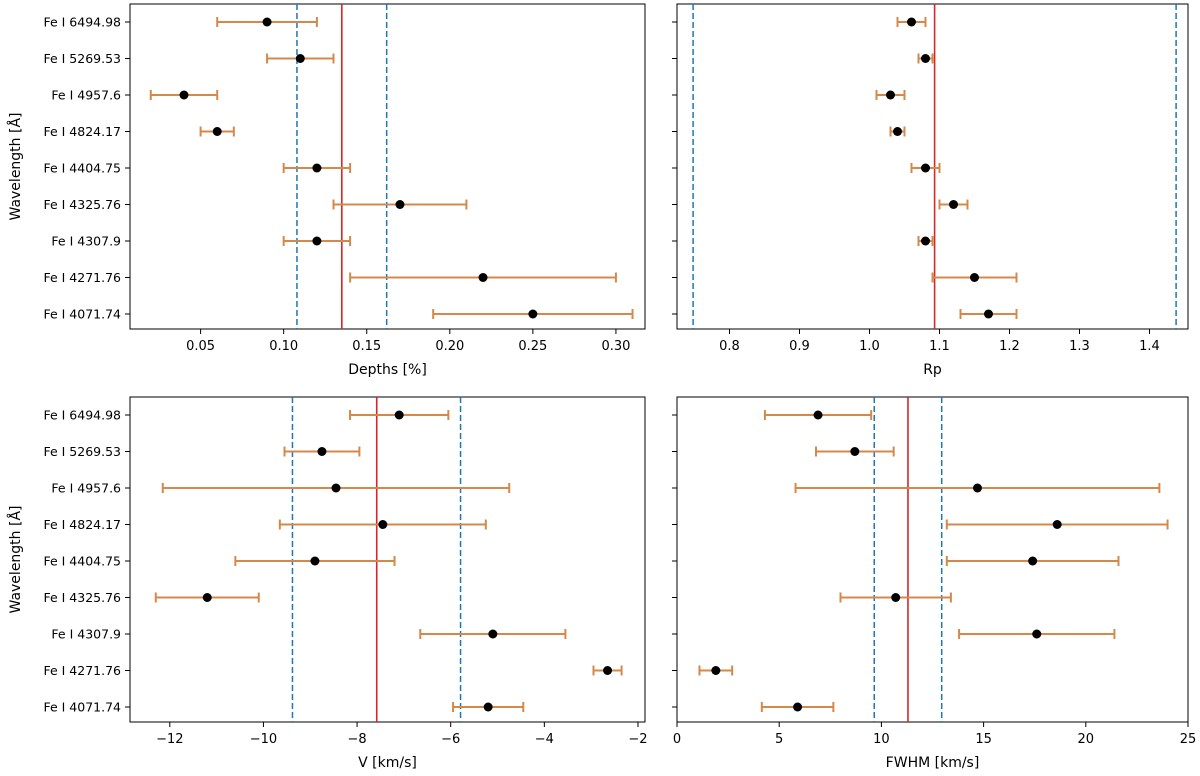  What do you see at coordinates (532, 346) in the screenshot?
I see `x-tick-label: 0.25` at bounding box center [532, 346].